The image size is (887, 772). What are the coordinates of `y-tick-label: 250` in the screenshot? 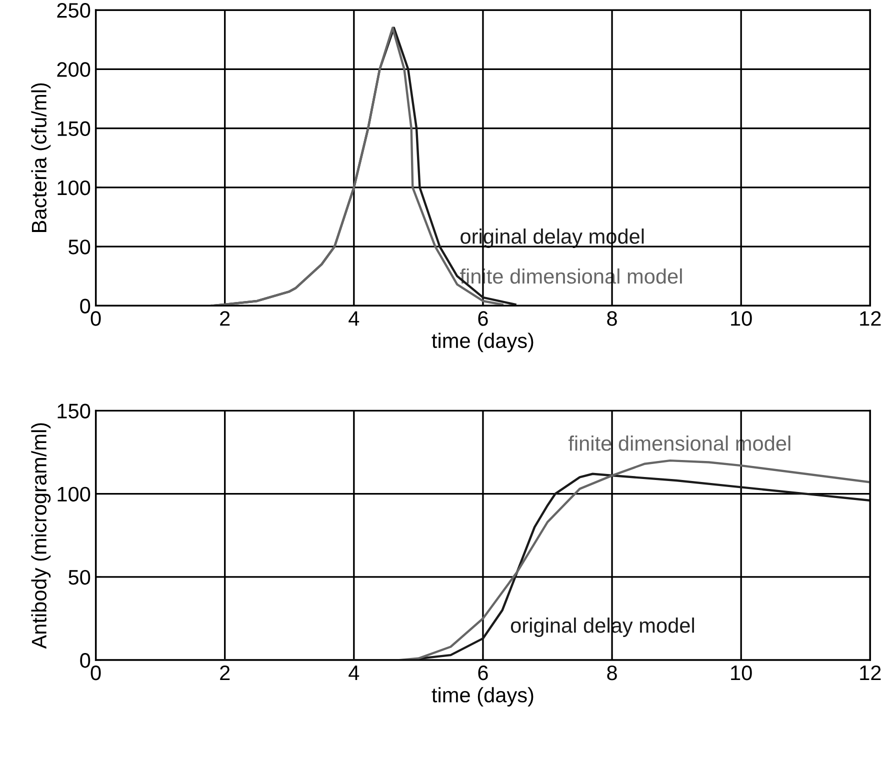 It's located at (73, 10).